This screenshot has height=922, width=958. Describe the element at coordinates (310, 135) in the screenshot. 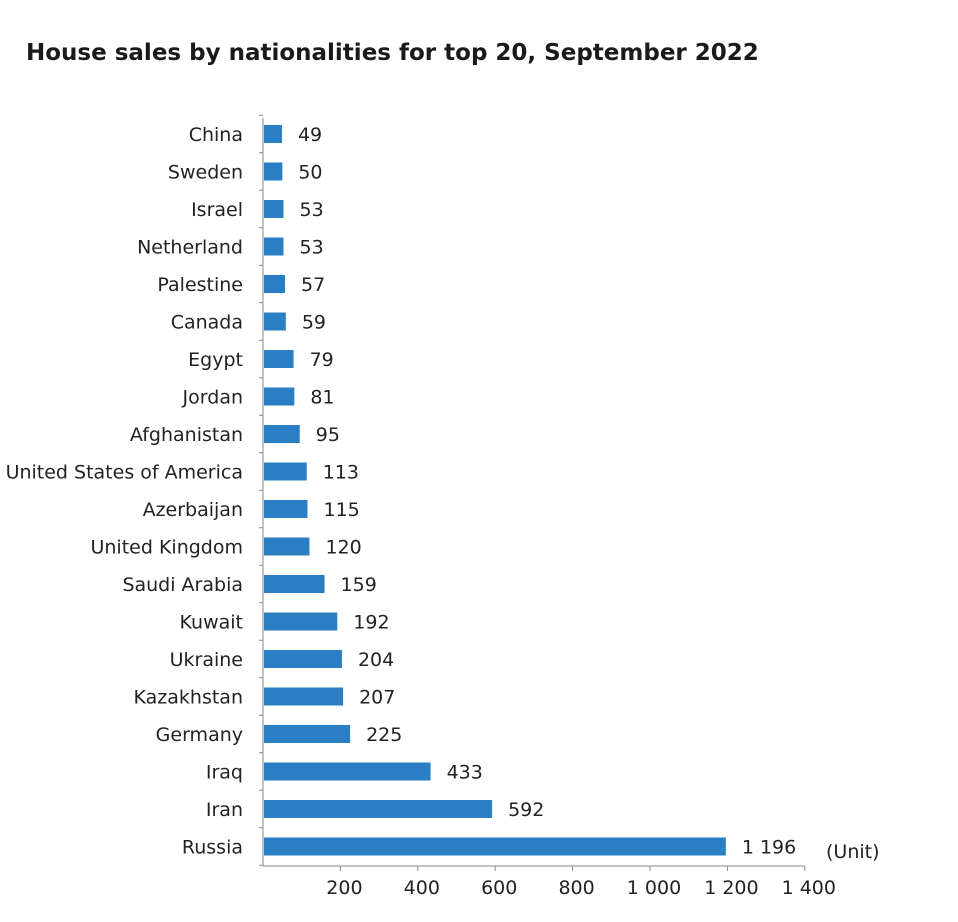

I see `data-label: 49` at that location.